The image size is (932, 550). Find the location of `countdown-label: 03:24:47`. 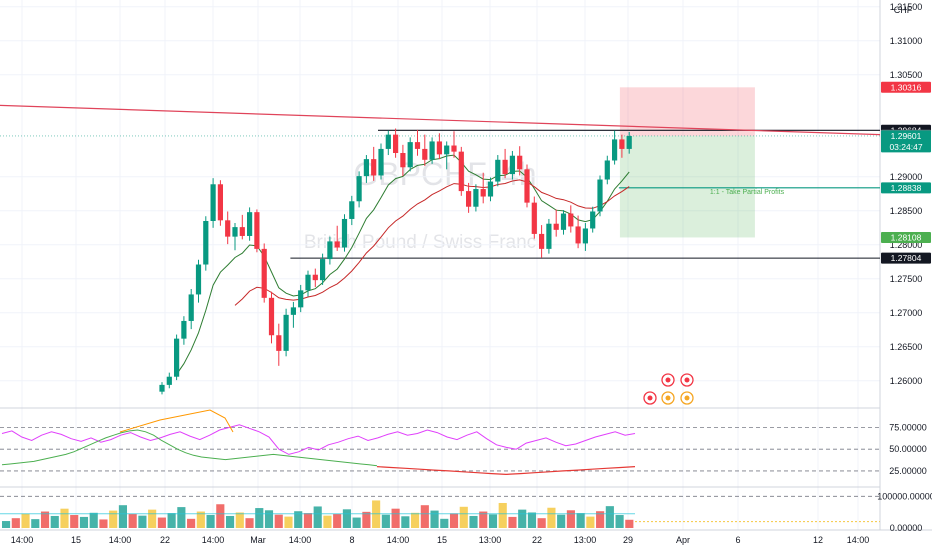

countdown-label: 03:24:47 is located at coordinates (905, 147).